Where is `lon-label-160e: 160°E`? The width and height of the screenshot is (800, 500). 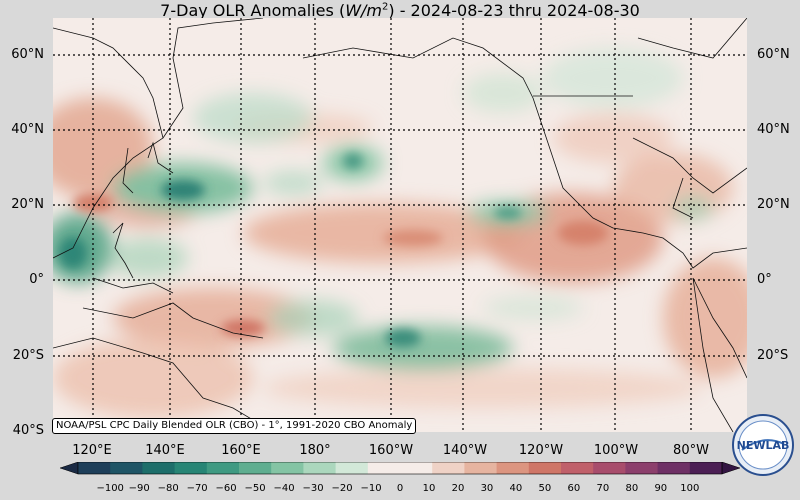 lon-label-160e: 160°E is located at coordinates (241, 450).